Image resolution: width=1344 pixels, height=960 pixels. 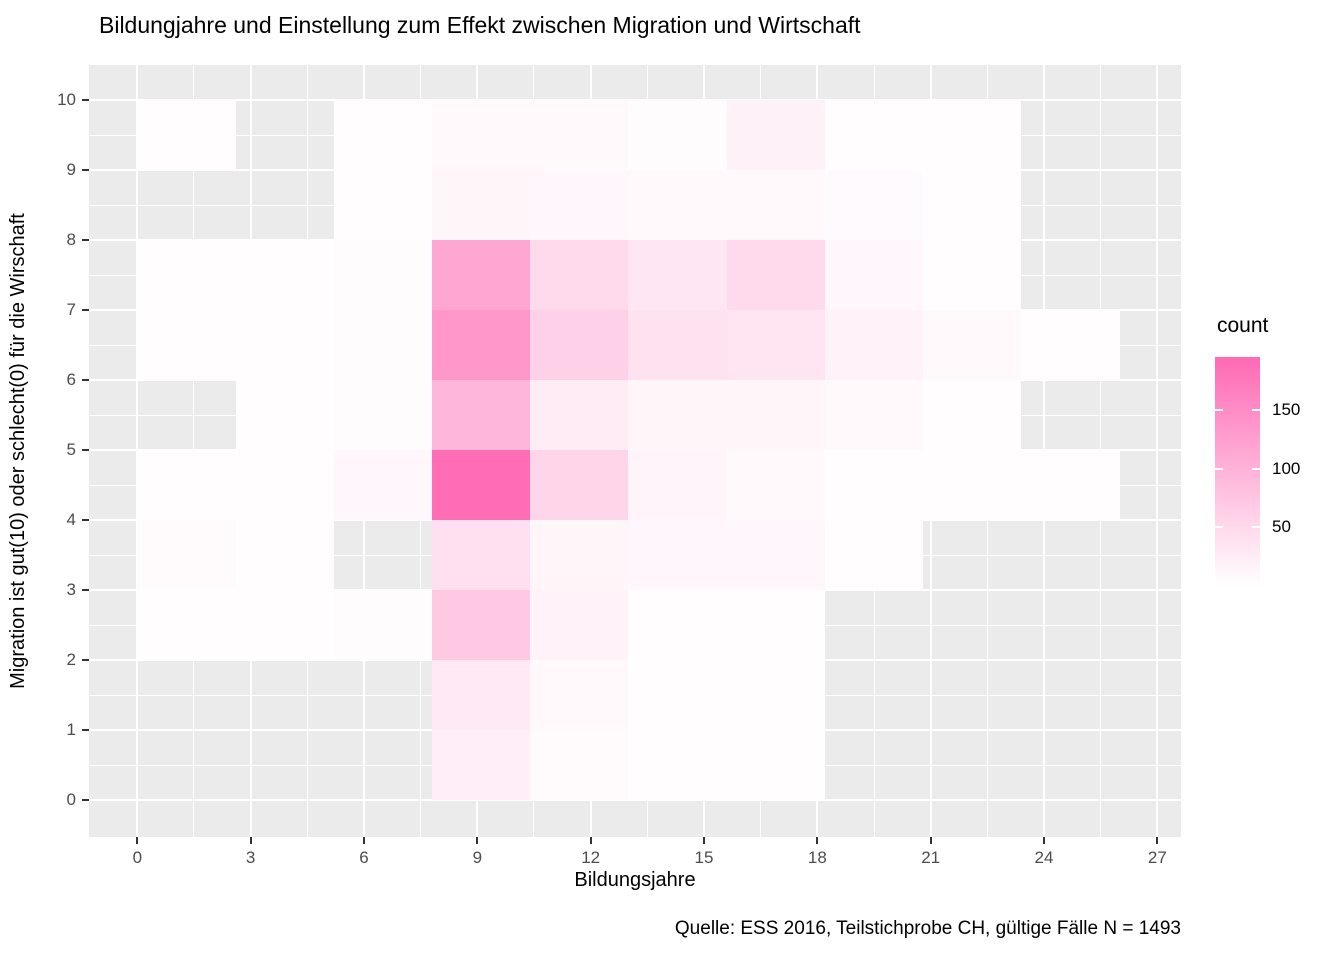 I want to click on x-tick-label: 21, so click(x=931, y=857).